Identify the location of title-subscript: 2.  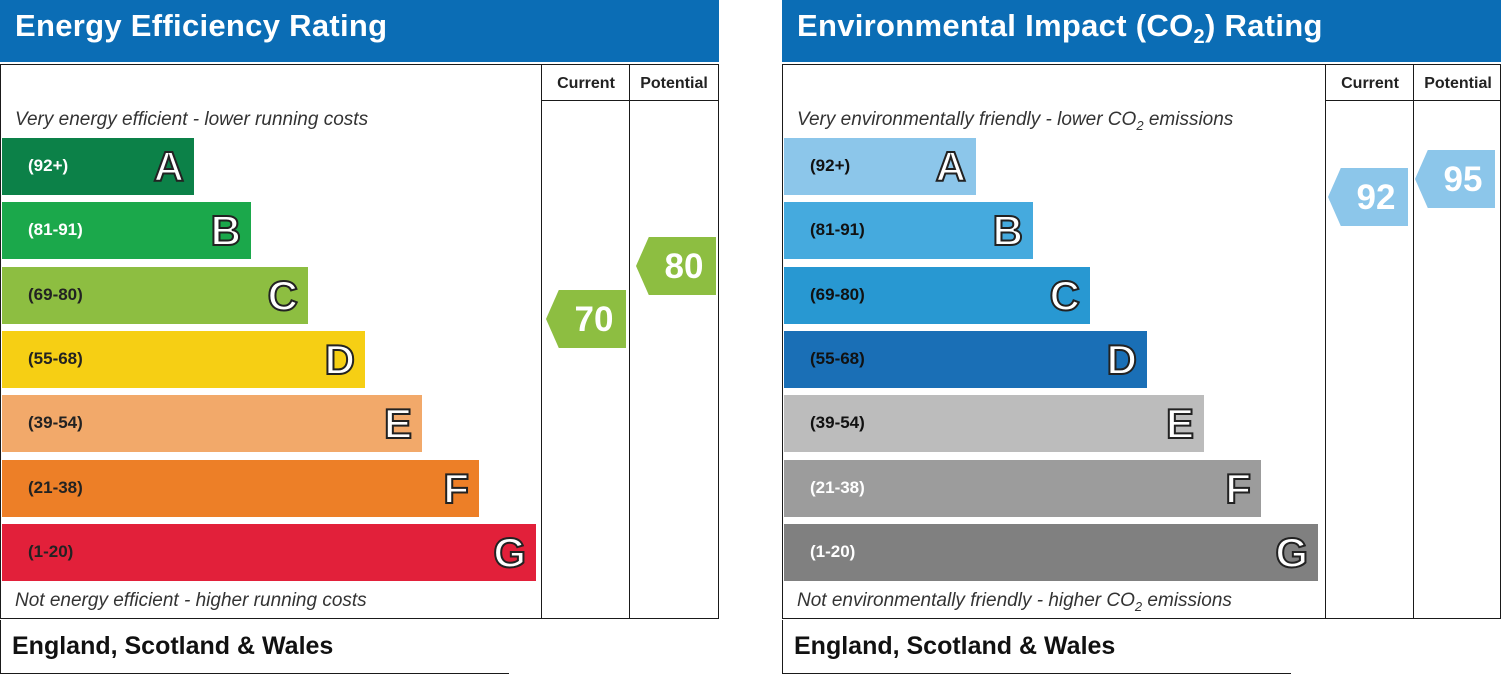
(1199, 37).